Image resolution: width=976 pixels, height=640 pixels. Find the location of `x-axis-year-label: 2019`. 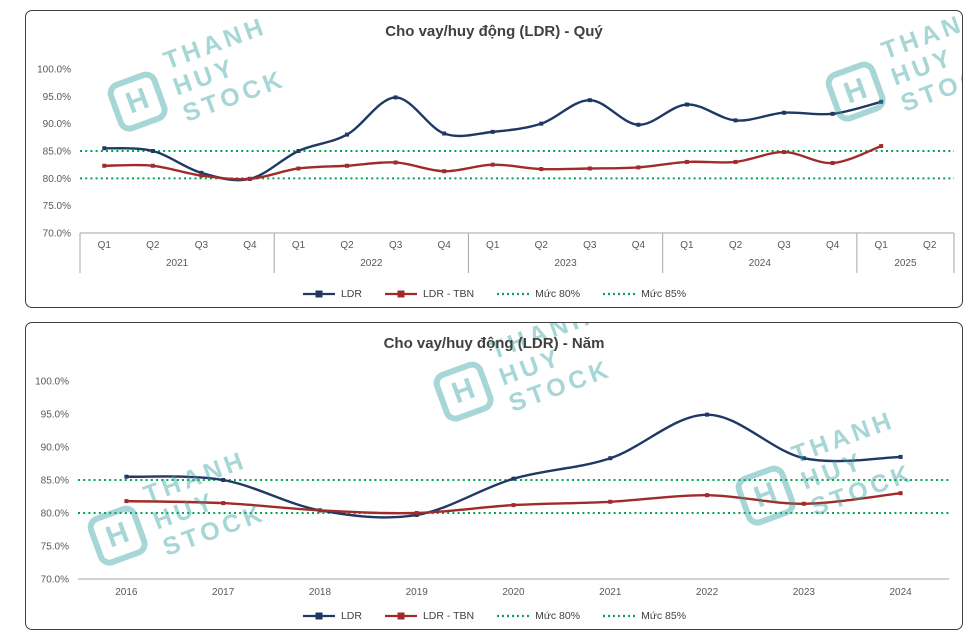

x-axis-year-label: 2019 is located at coordinates (417, 592).